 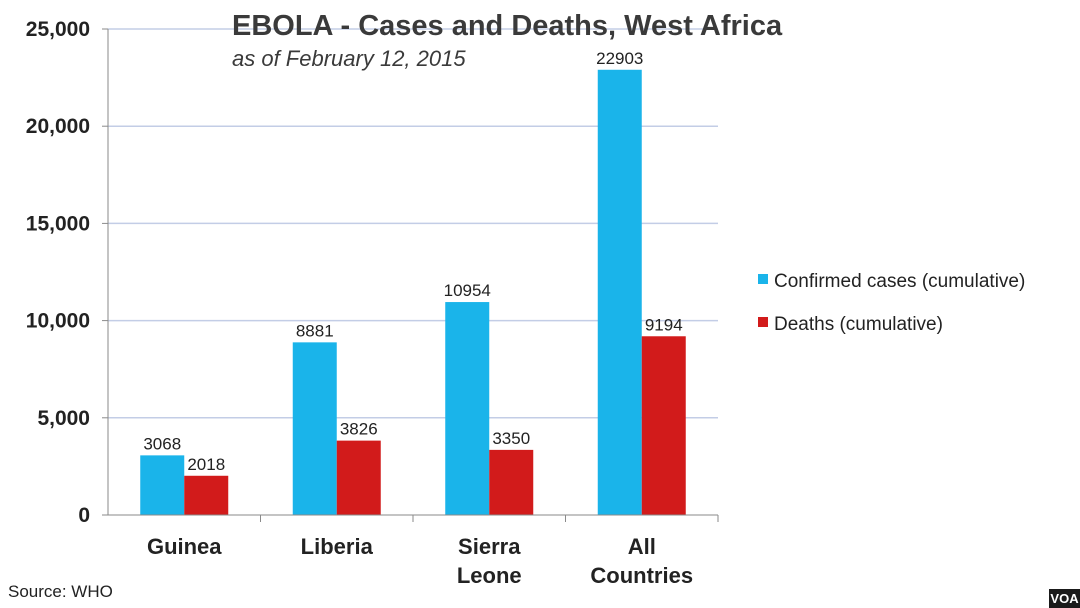 I want to click on voa-logo-background, so click(x=1064, y=598).